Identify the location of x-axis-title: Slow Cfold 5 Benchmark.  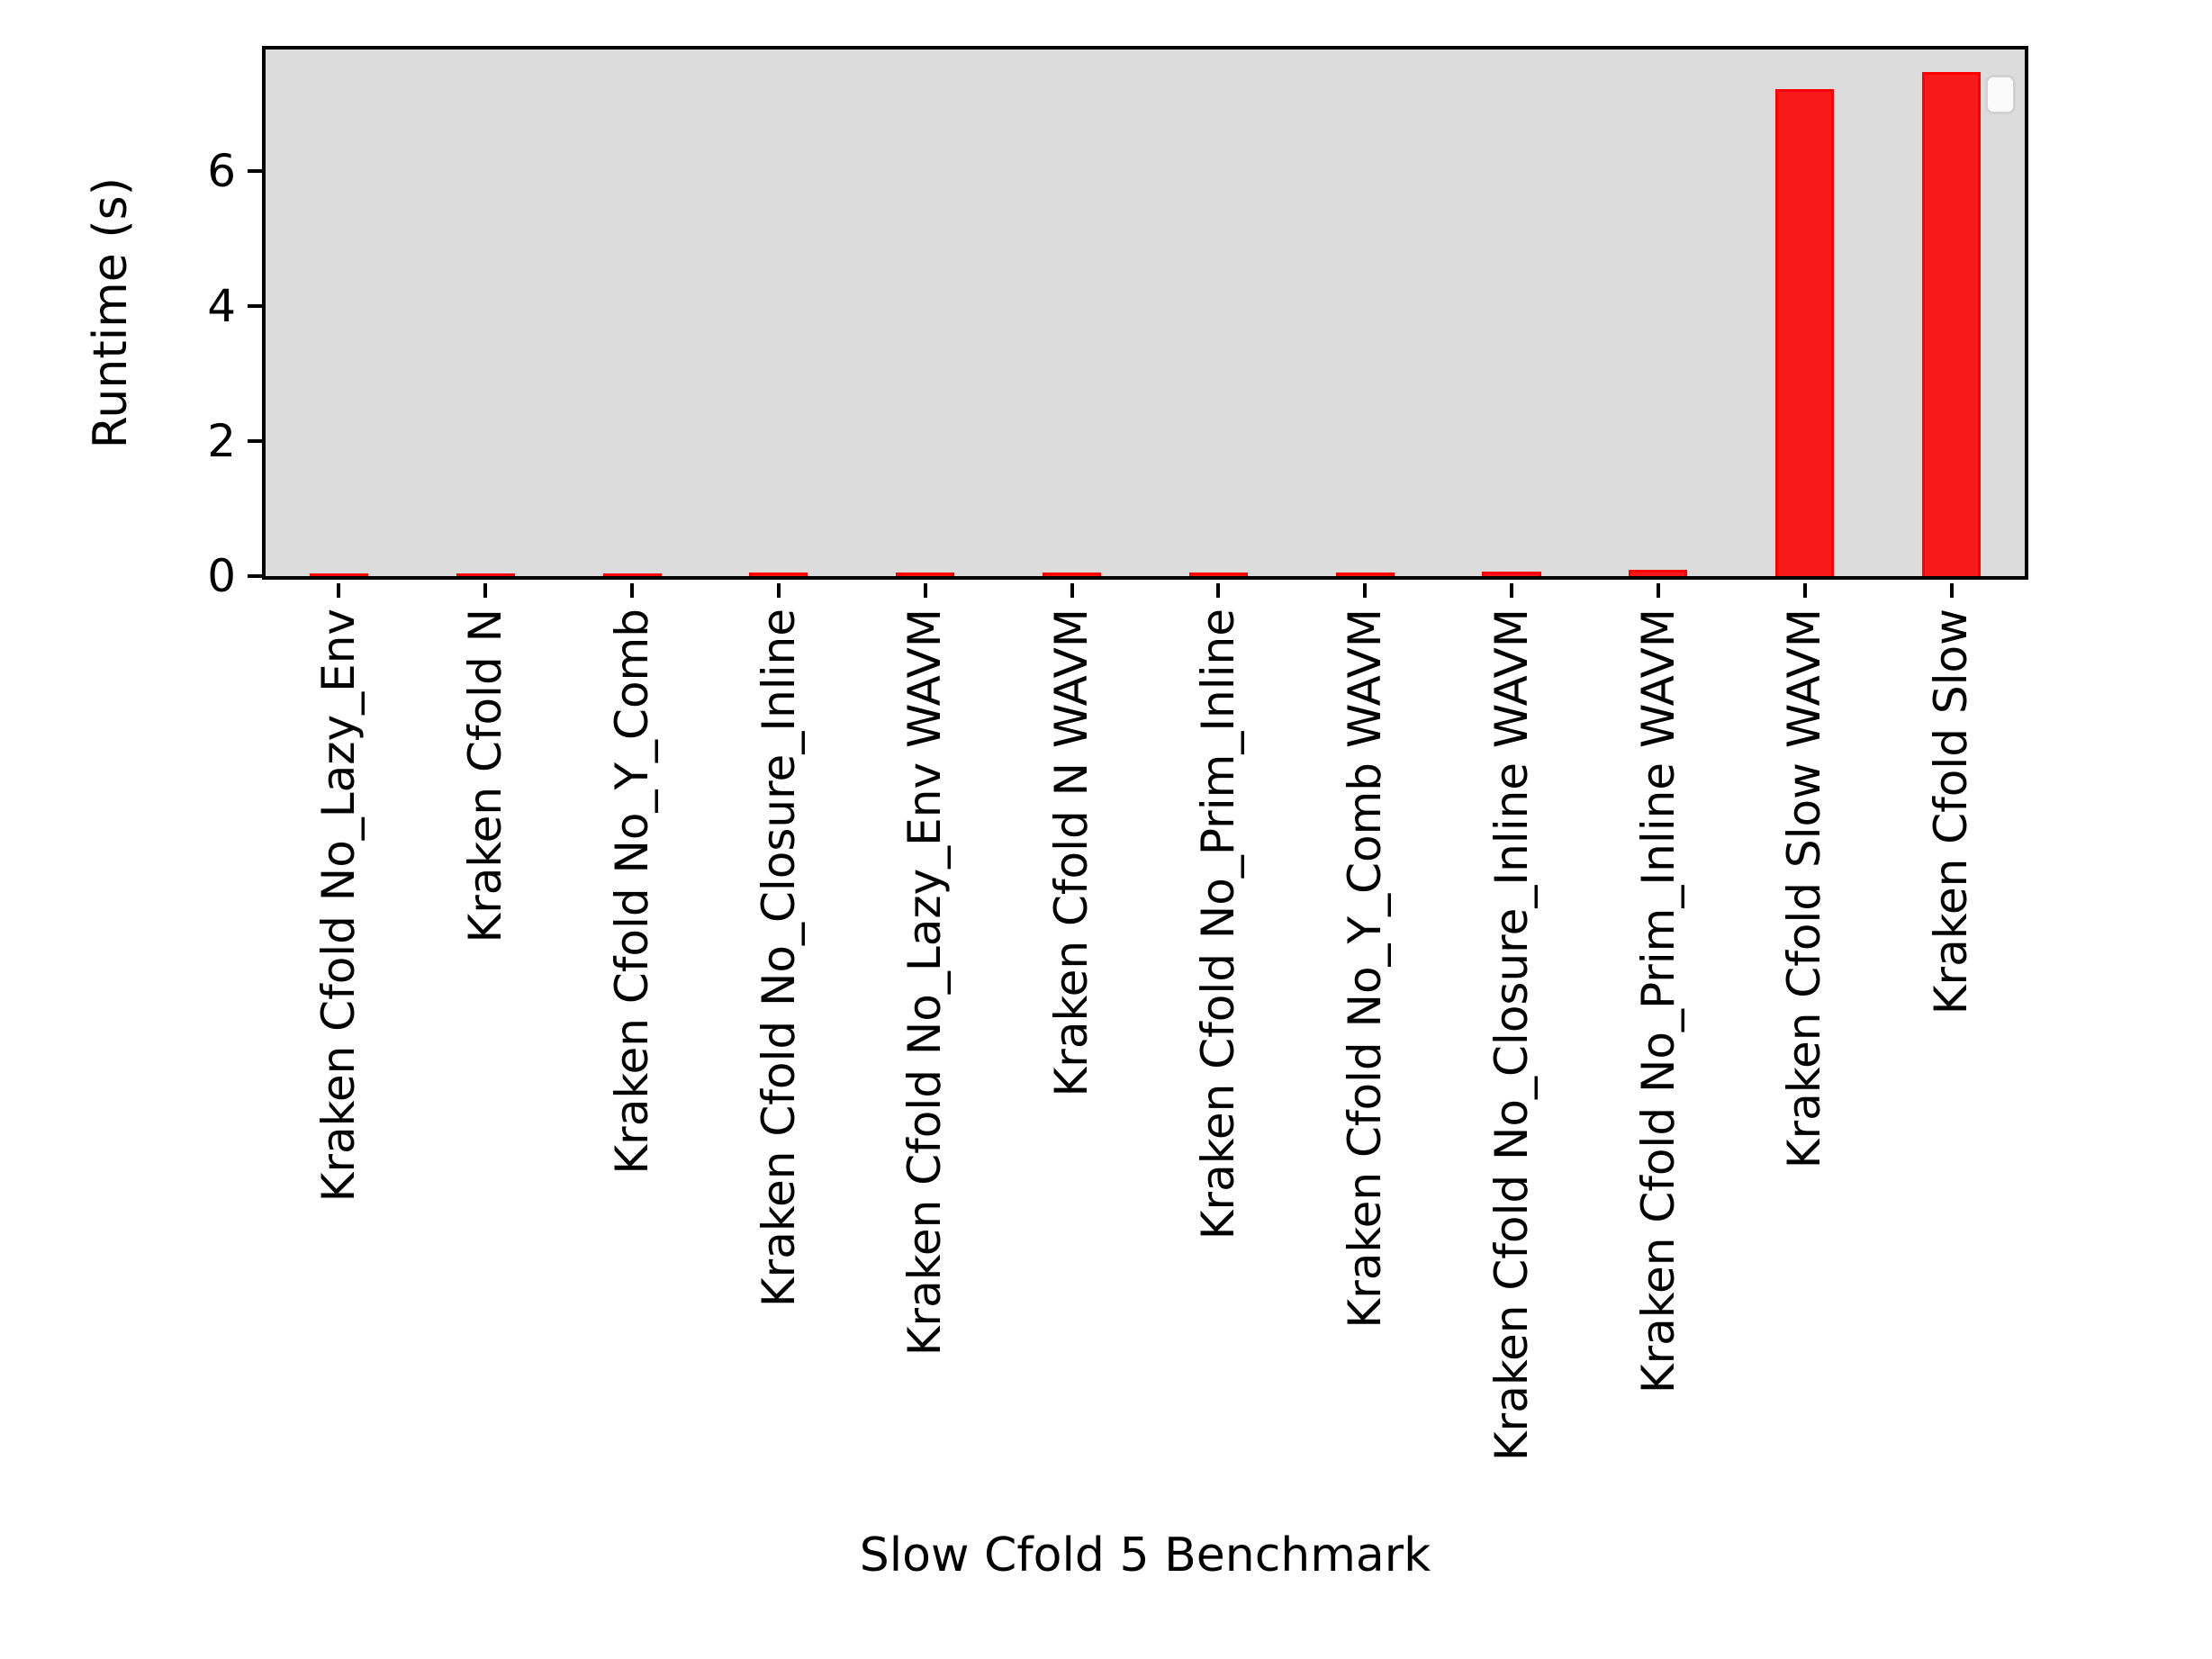
(1145, 1555).